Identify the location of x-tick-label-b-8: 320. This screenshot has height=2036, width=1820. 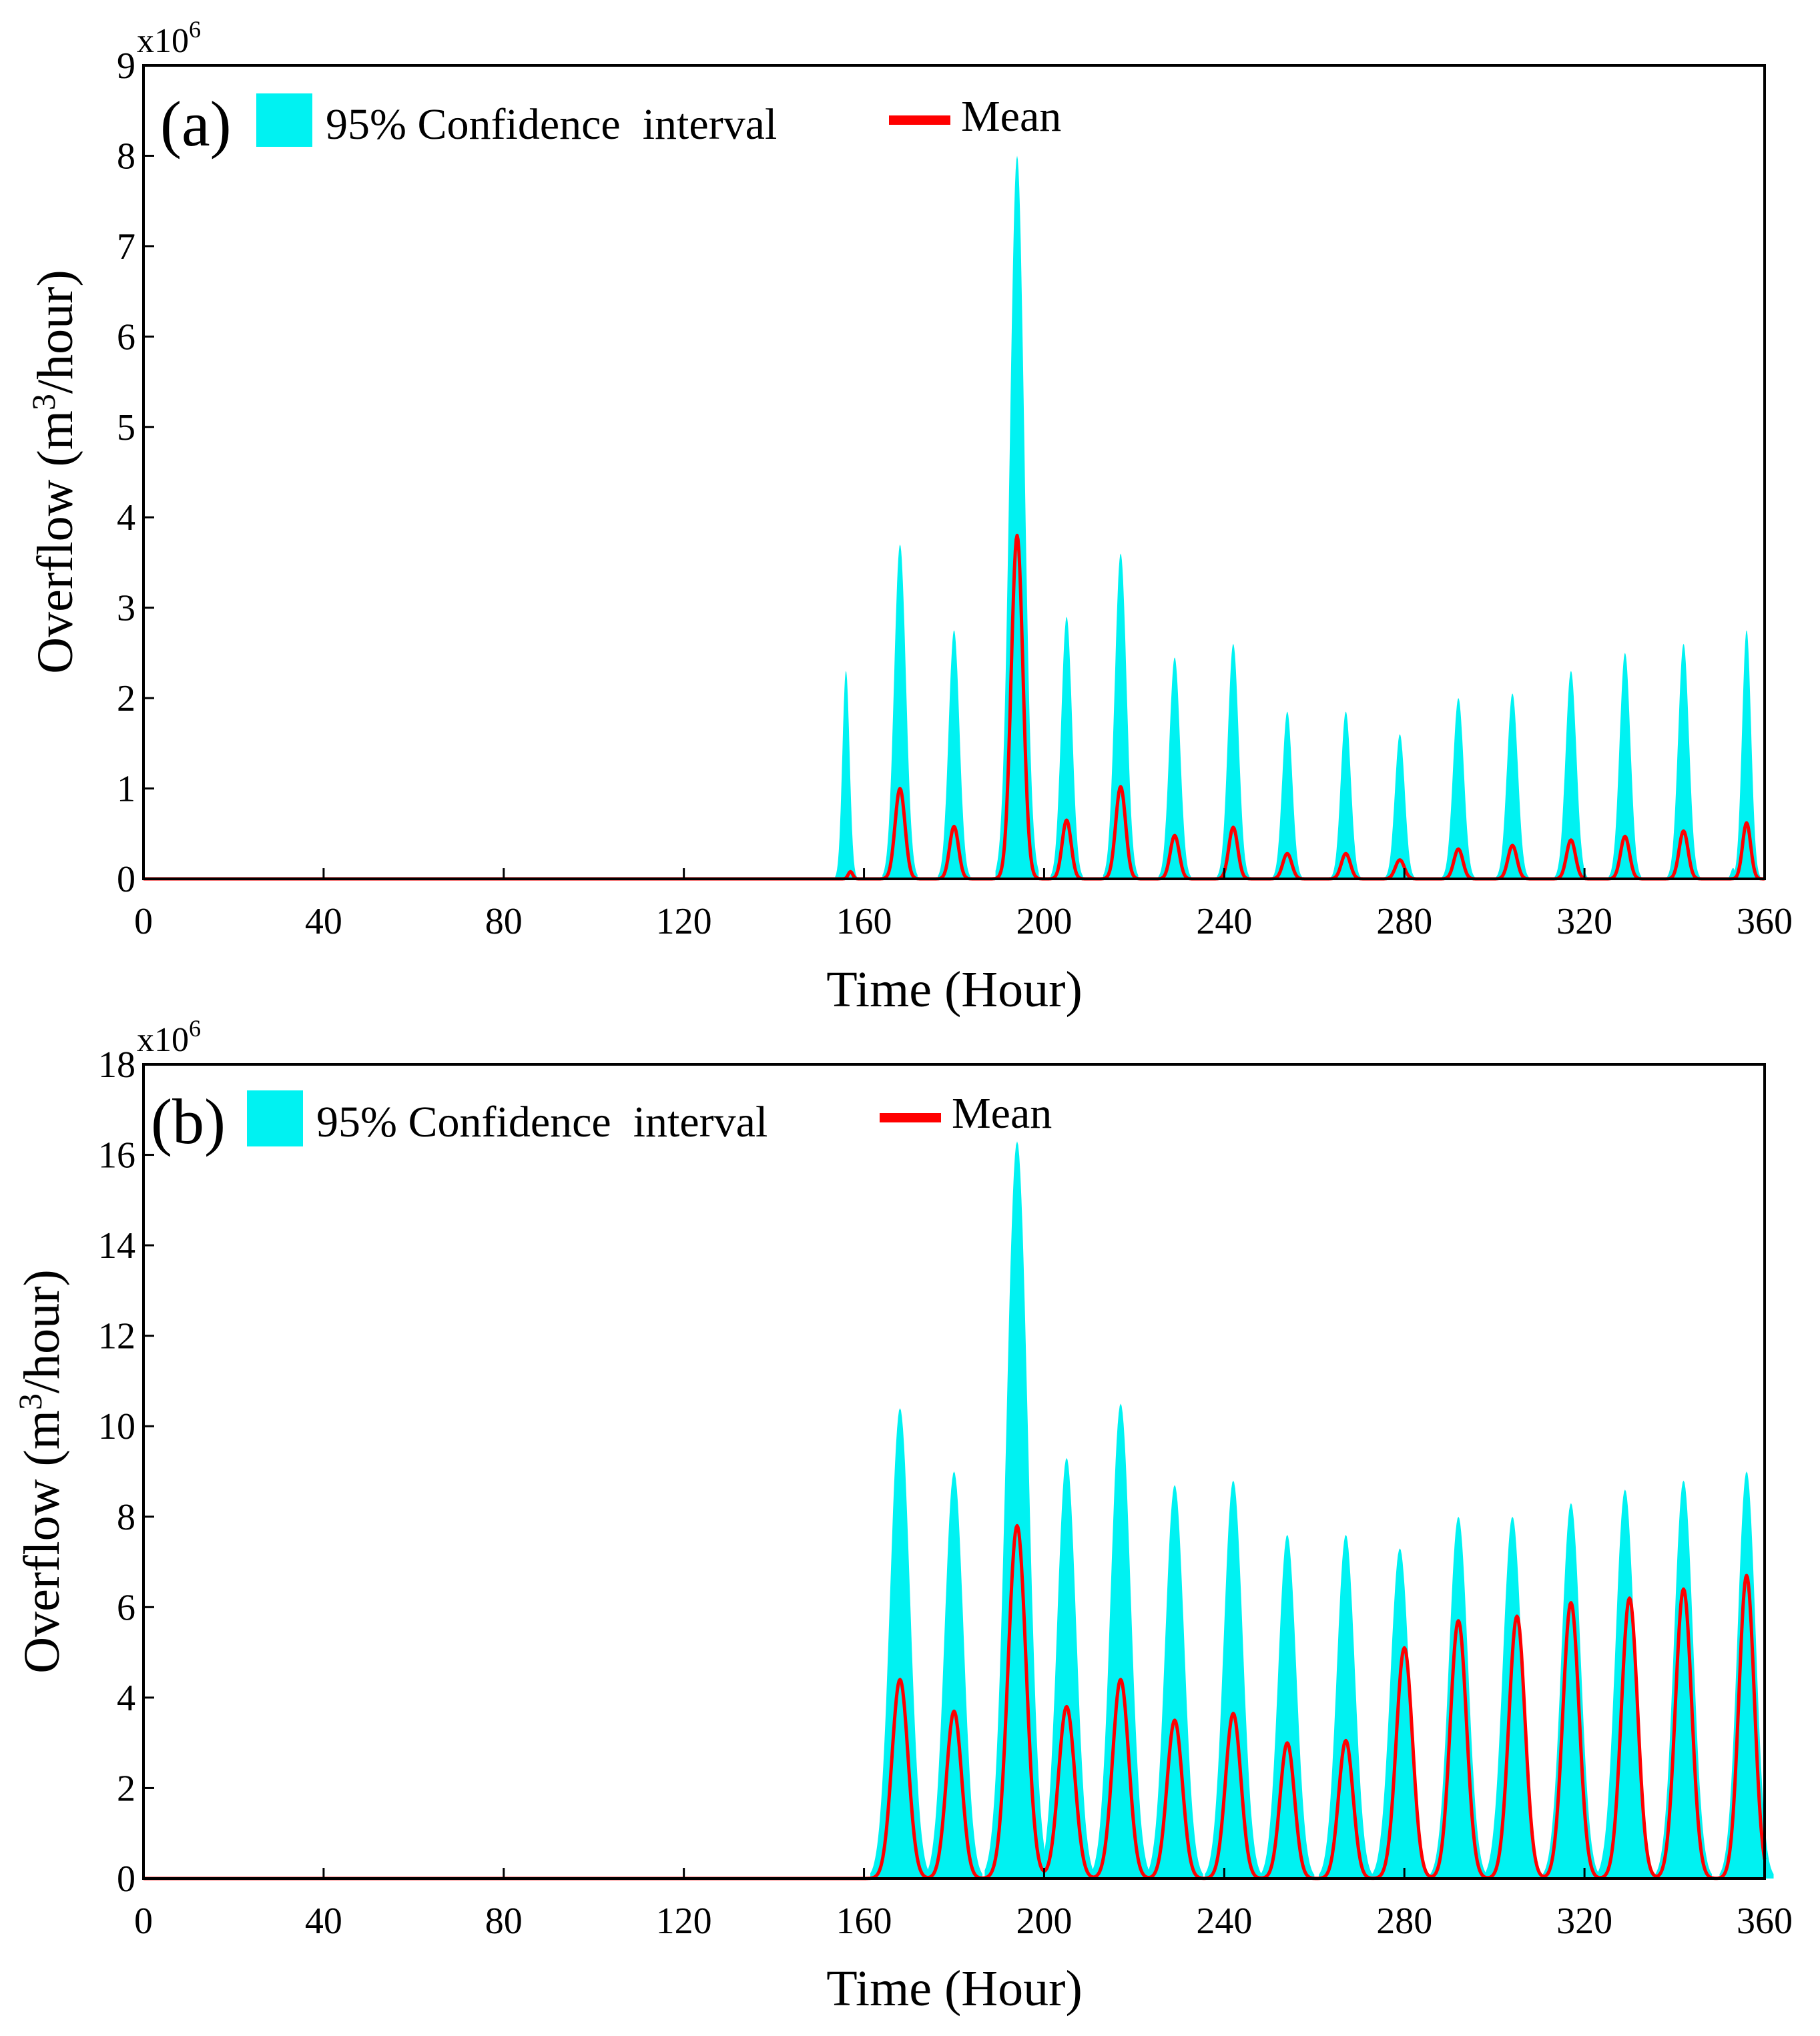
(1584, 1921).